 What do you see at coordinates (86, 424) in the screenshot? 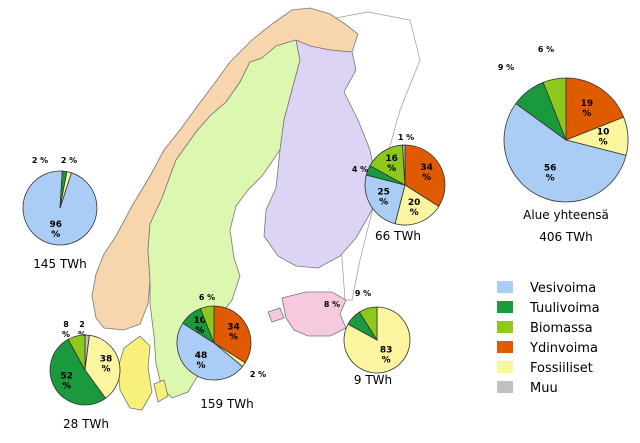
I see `denmark-total: 28 TWh` at bounding box center [86, 424].